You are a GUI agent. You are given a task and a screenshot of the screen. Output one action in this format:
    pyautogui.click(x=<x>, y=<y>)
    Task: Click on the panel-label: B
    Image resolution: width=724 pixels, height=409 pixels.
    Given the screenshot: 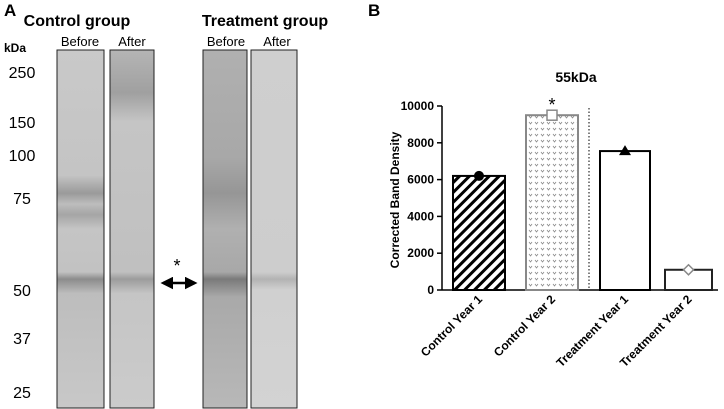 What is the action you would take?
    pyautogui.click(x=374, y=10)
    